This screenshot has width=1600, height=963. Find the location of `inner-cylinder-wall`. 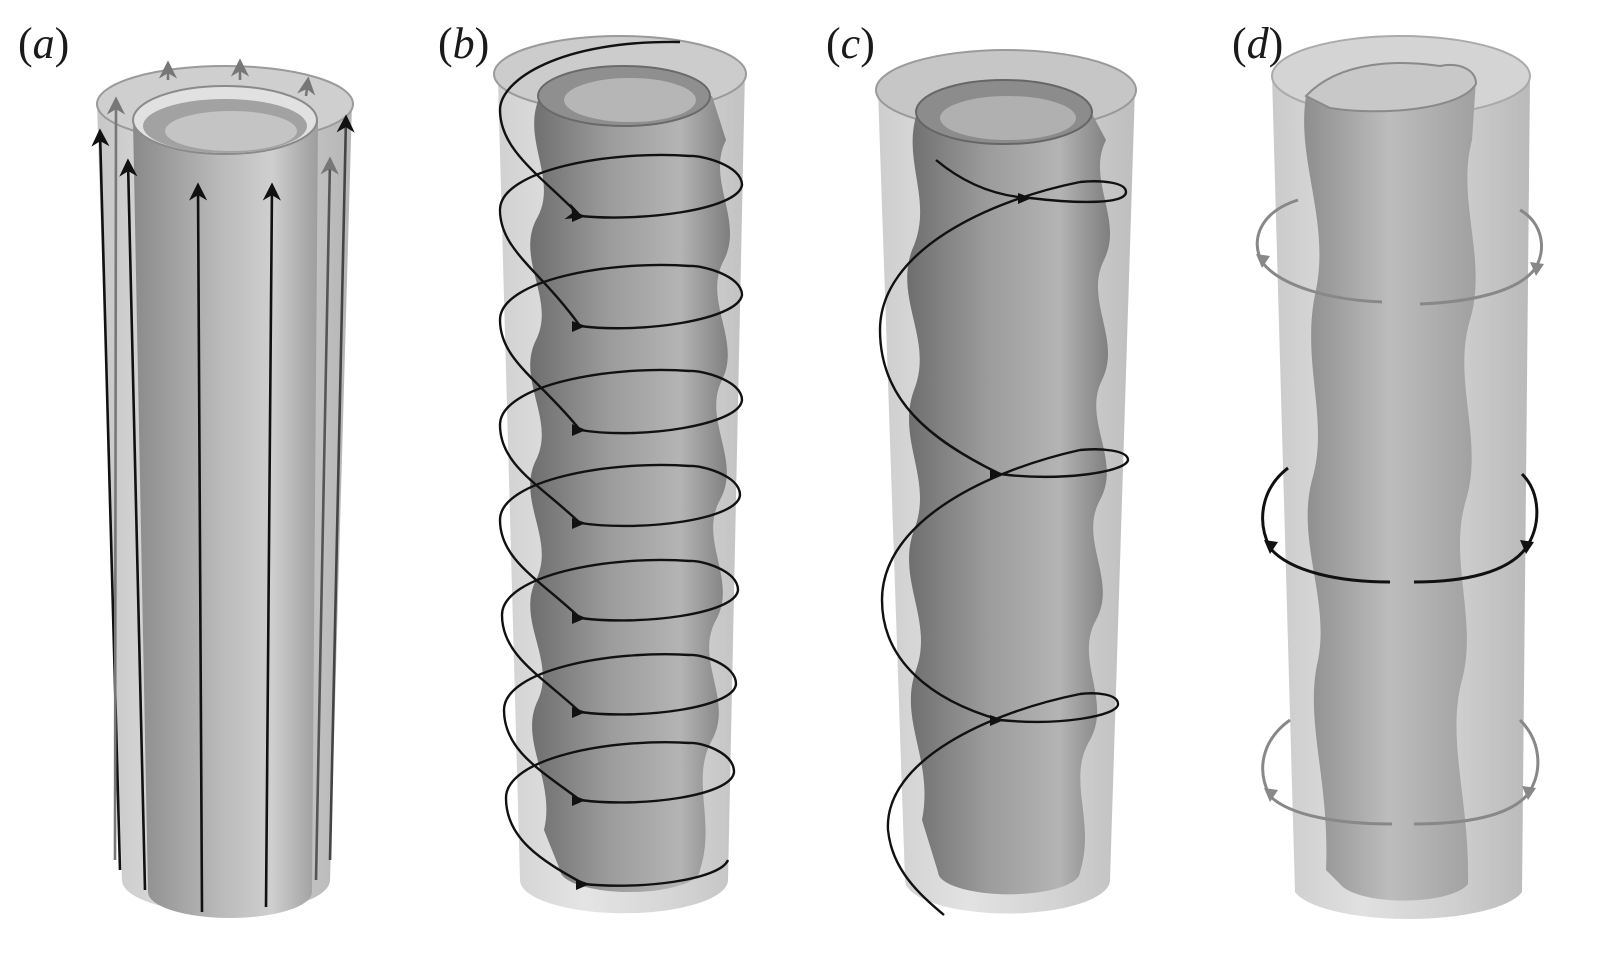

inner-cylinder-wall is located at coordinates (231, 131).